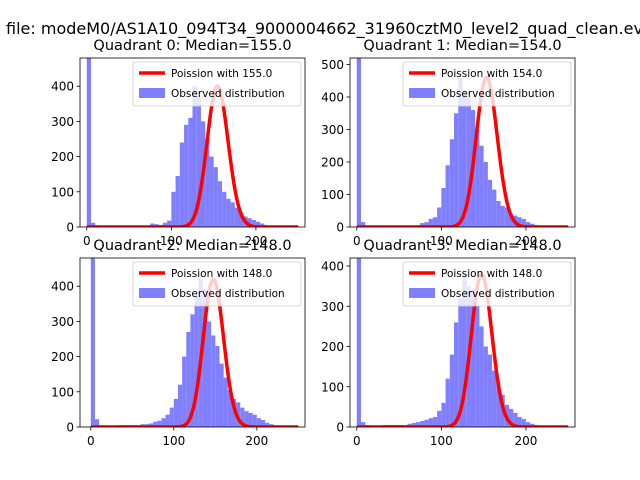 The width and height of the screenshot is (640, 480). What do you see at coordinates (487, 284) in the screenshot?
I see `legend: Poission with 148.0 Observed distribution` at bounding box center [487, 284].